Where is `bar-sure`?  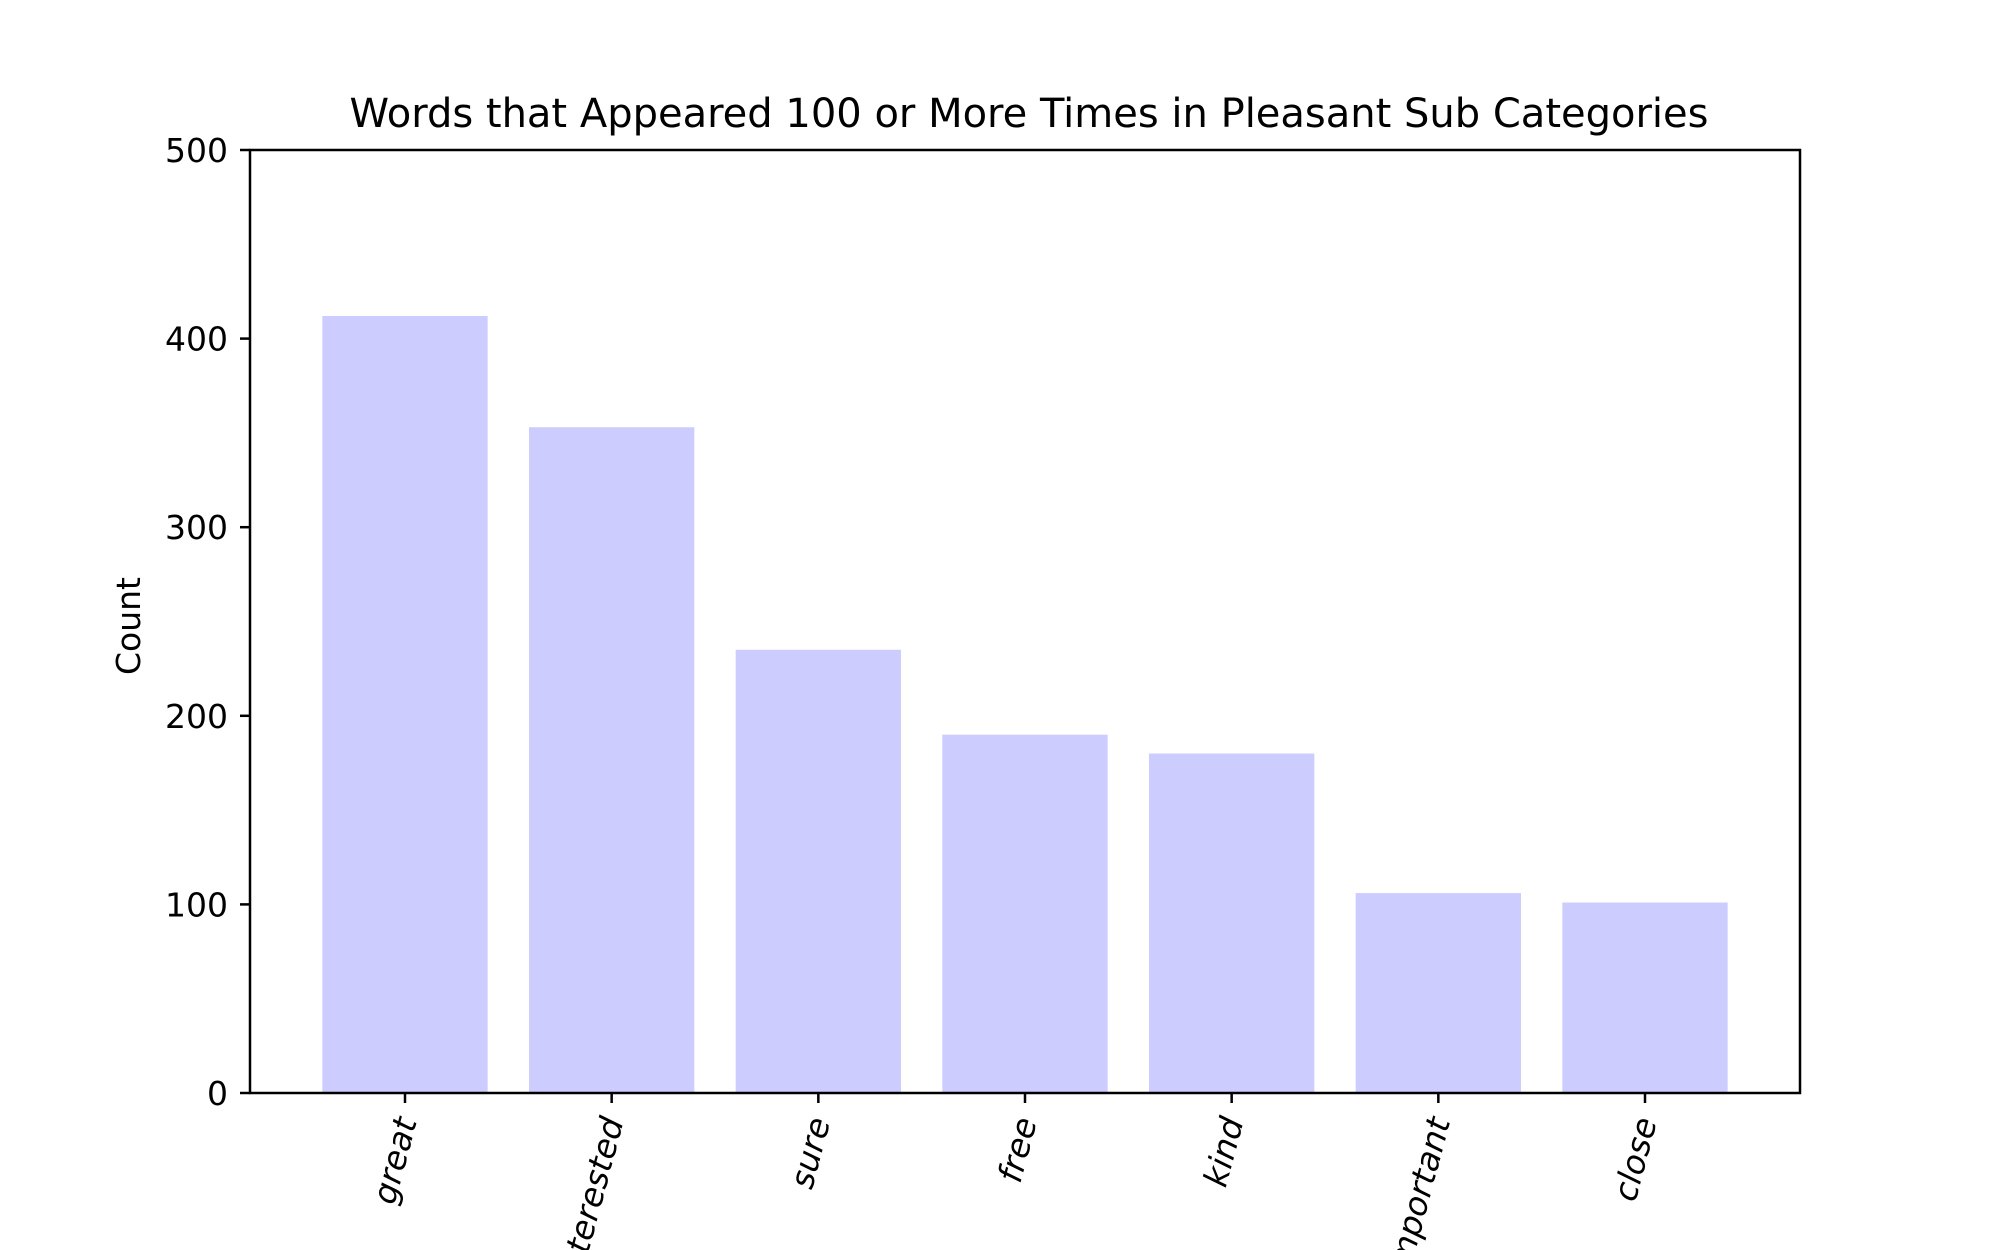 bar-sure is located at coordinates (818, 871).